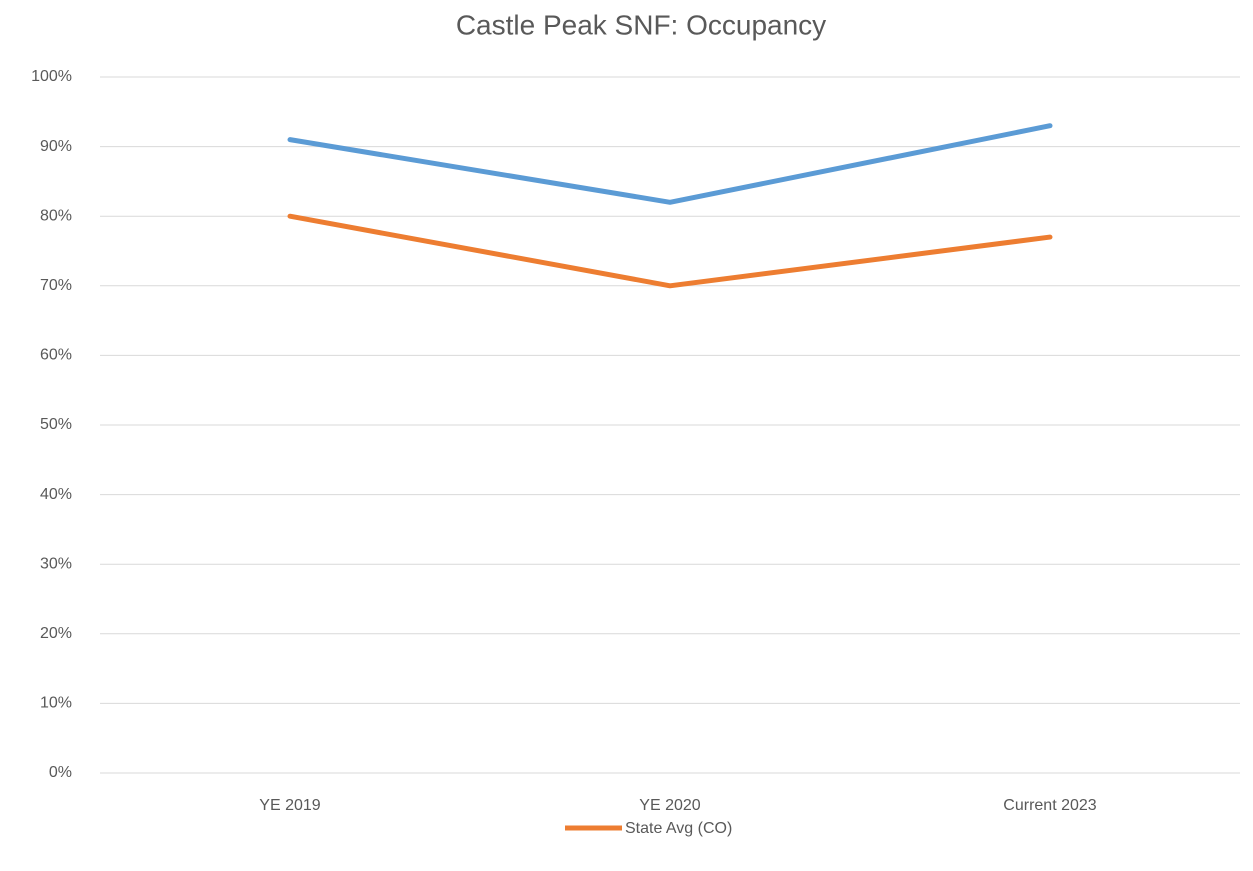 Image resolution: width=1253 pixels, height=871 pixels. Describe the element at coordinates (51, 76) in the screenshot. I see `y-tick-label: 100%` at that location.